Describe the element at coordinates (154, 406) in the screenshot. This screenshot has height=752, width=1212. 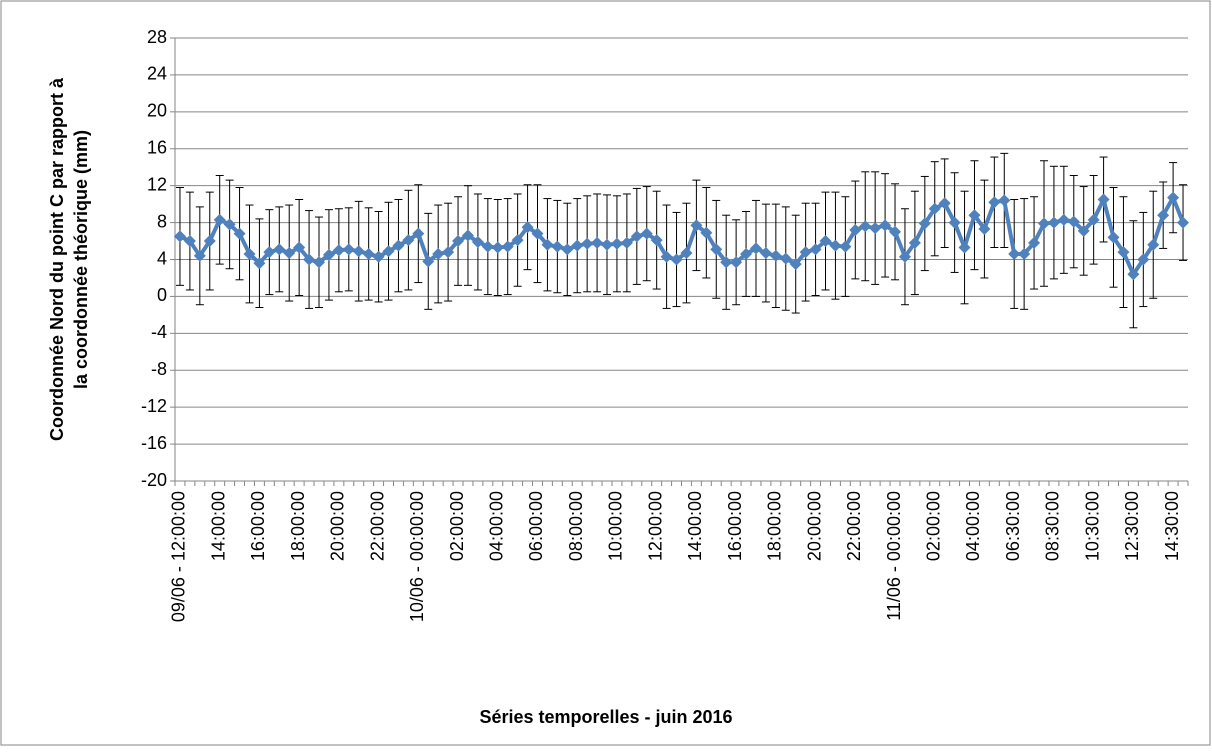
I see `y-tick-label: -12` at that location.